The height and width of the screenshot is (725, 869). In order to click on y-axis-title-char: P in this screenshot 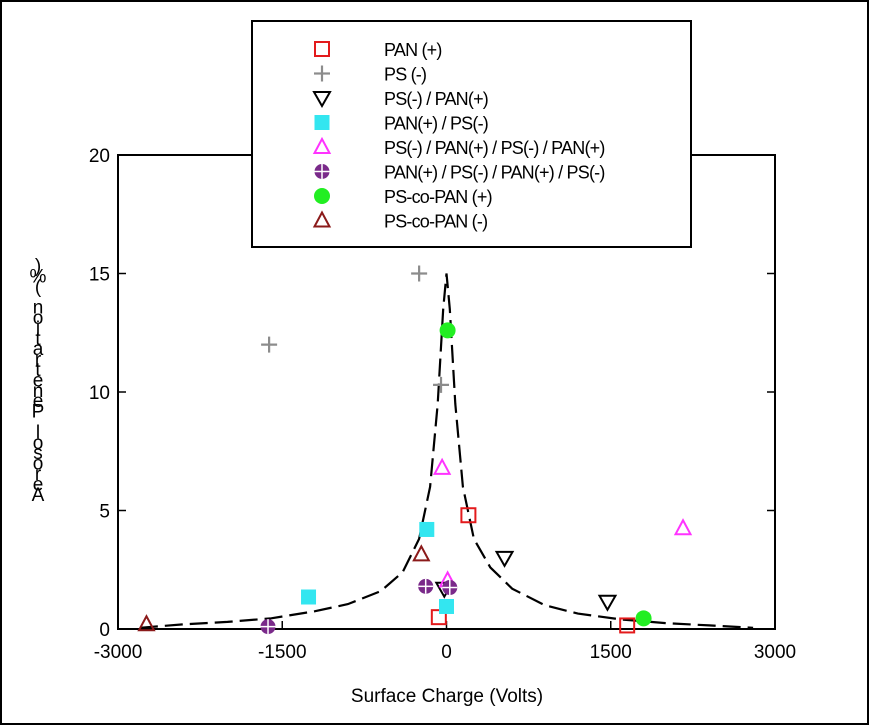, I will do `click(38, 412)`.